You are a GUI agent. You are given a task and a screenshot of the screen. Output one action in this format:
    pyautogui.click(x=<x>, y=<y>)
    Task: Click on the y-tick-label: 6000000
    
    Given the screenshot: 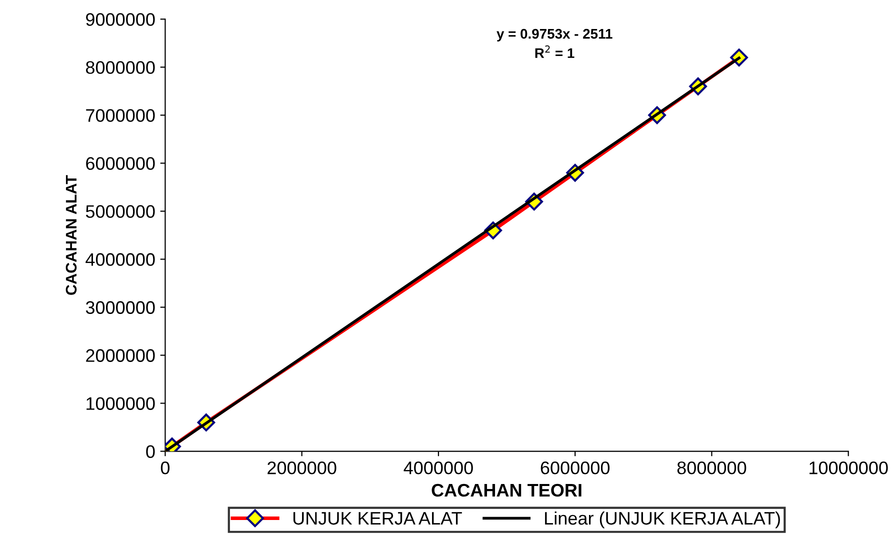 What is the action you would take?
    pyautogui.click(x=120, y=163)
    